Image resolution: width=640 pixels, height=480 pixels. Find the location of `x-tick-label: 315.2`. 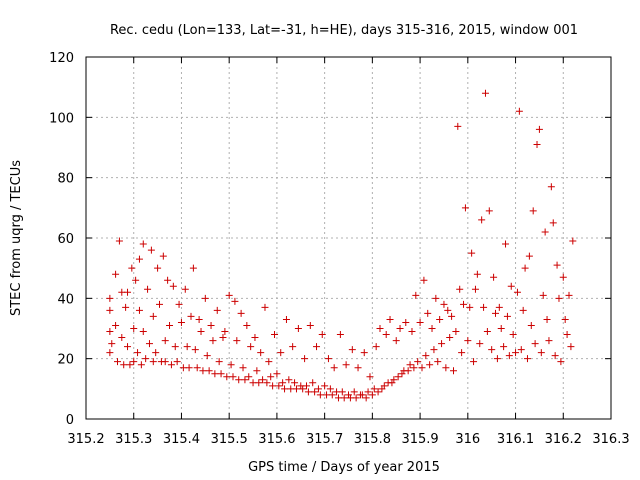

x-tick-label: 315.2 is located at coordinates (85, 439).